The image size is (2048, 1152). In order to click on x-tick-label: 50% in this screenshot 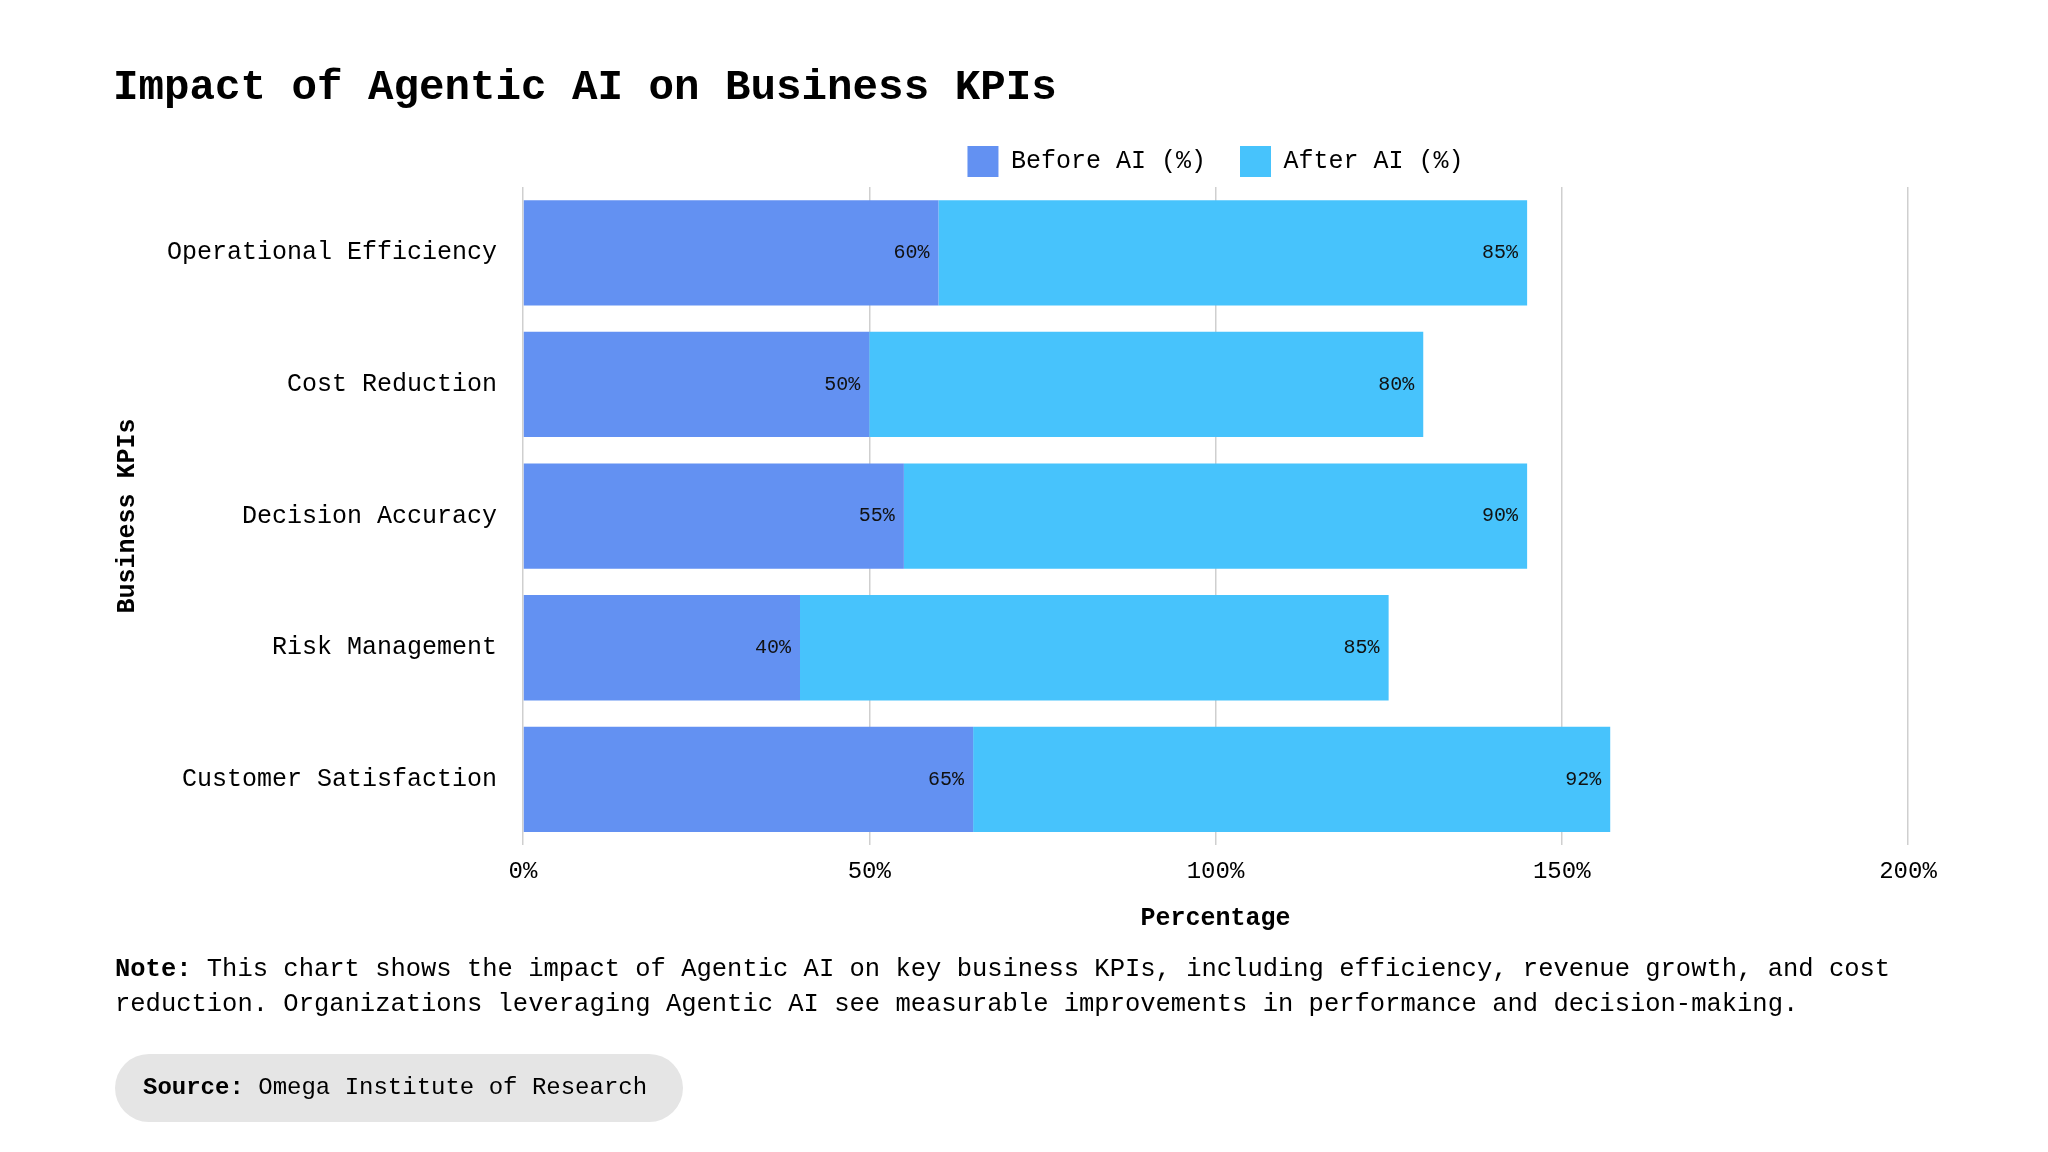, I will do `click(869, 871)`.